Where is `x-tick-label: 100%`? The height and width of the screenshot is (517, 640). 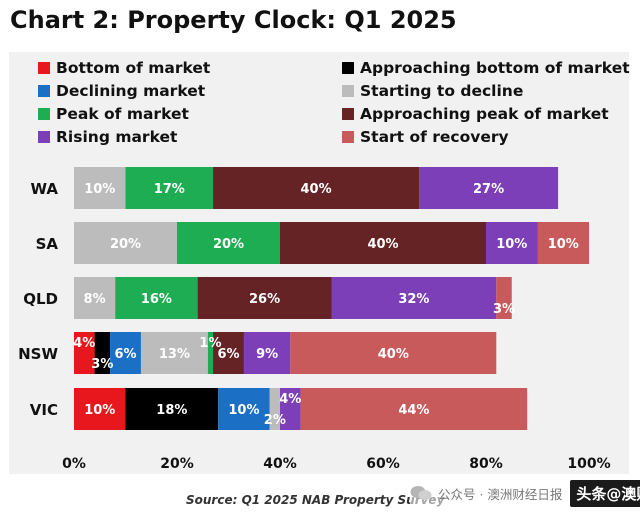 x-tick-label: 100% is located at coordinates (588, 464).